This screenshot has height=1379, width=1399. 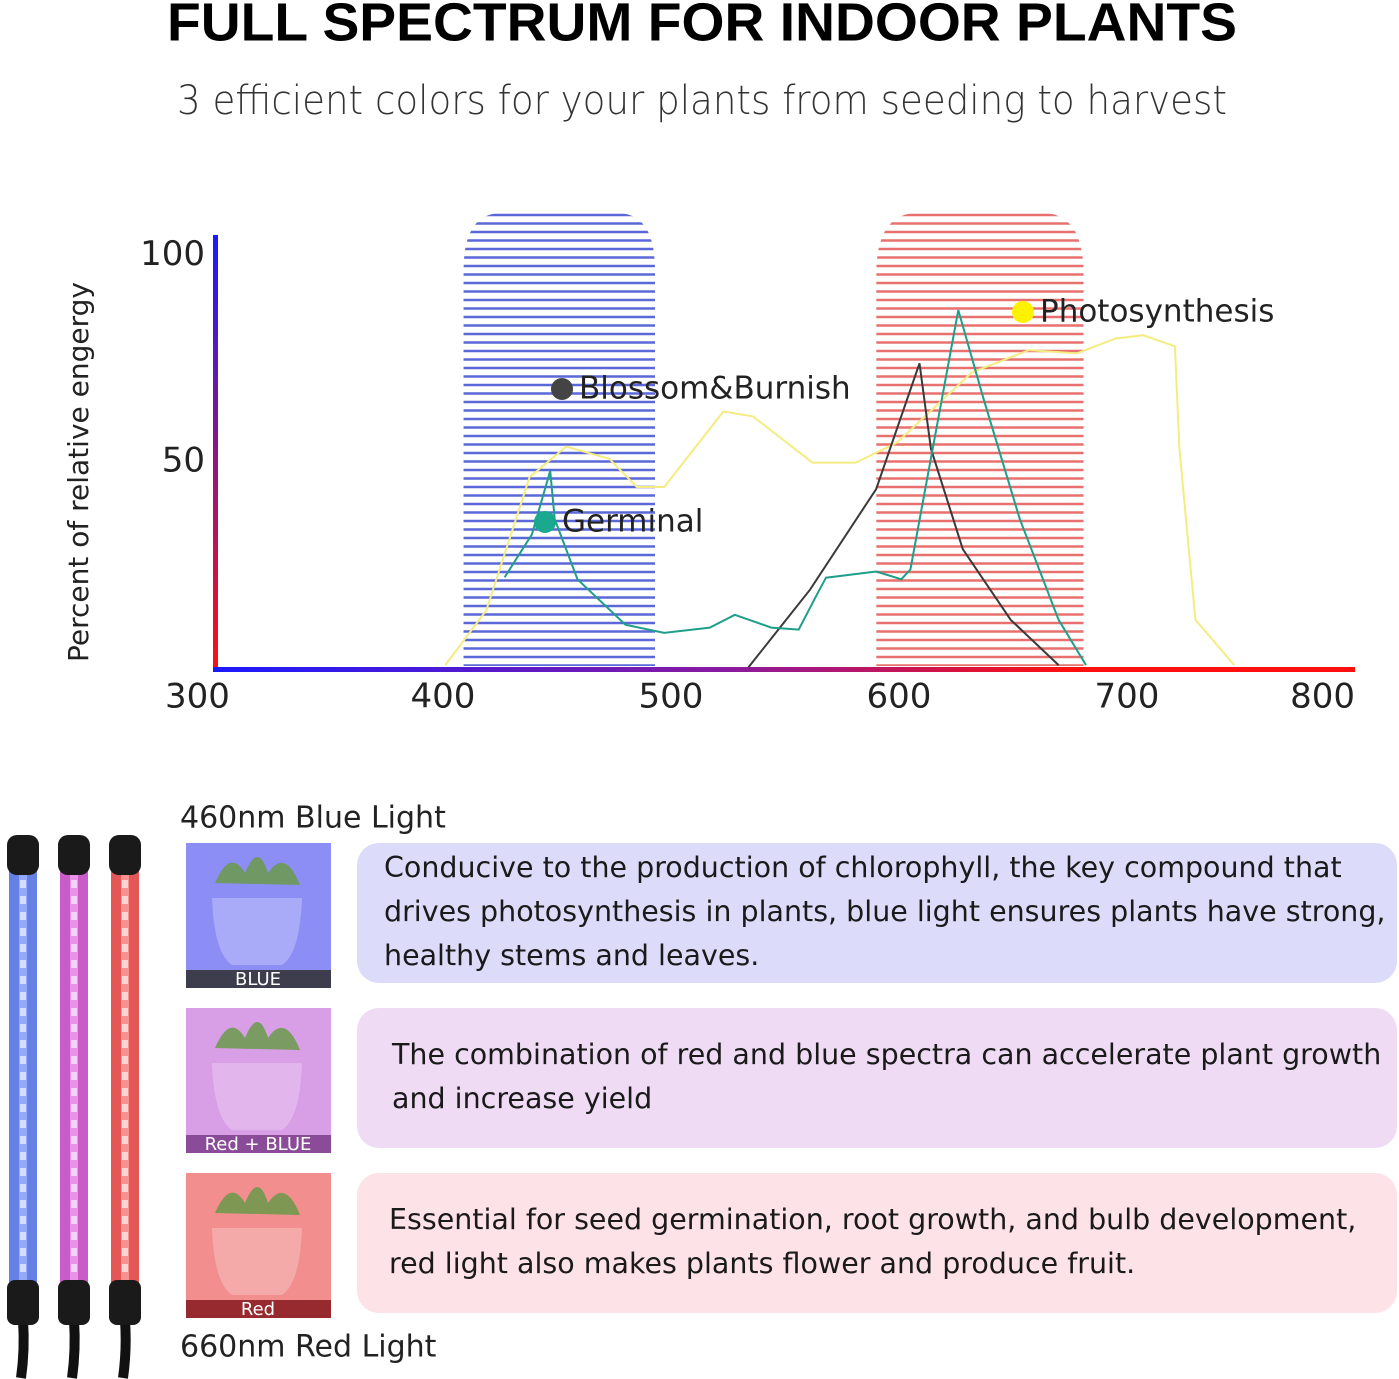 I want to click on section-label: 660nm Red Light, so click(x=308, y=1347).